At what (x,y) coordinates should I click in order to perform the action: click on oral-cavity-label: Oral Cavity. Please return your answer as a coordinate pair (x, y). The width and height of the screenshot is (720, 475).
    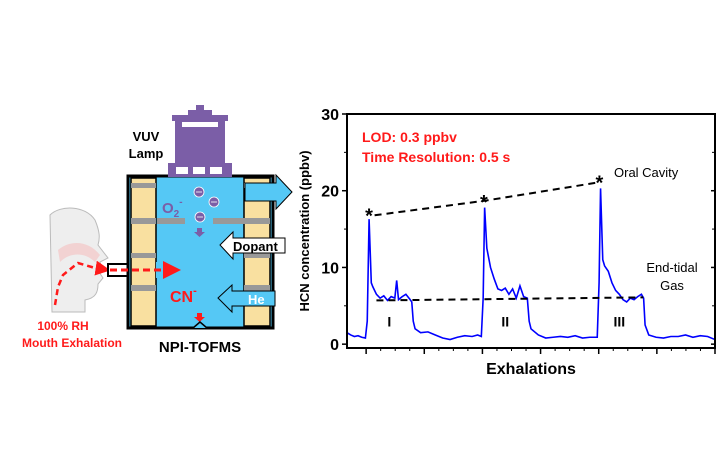
    Looking at the image, I should click on (646, 172).